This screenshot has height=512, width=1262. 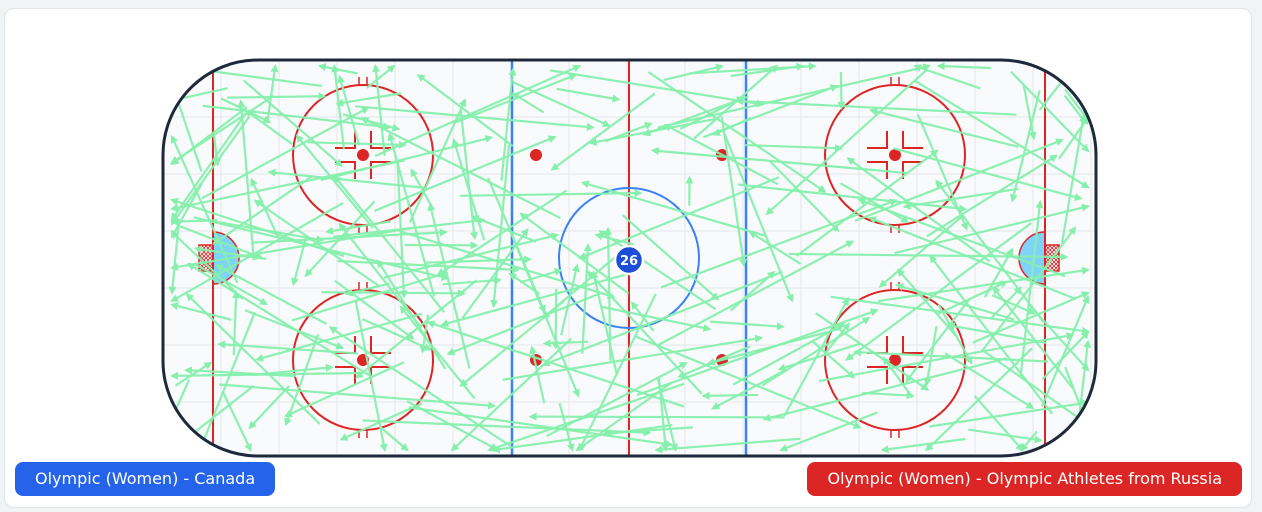 I want to click on home-team-badge: Olympic (Women) - Canada, so click(x=145, y=479).